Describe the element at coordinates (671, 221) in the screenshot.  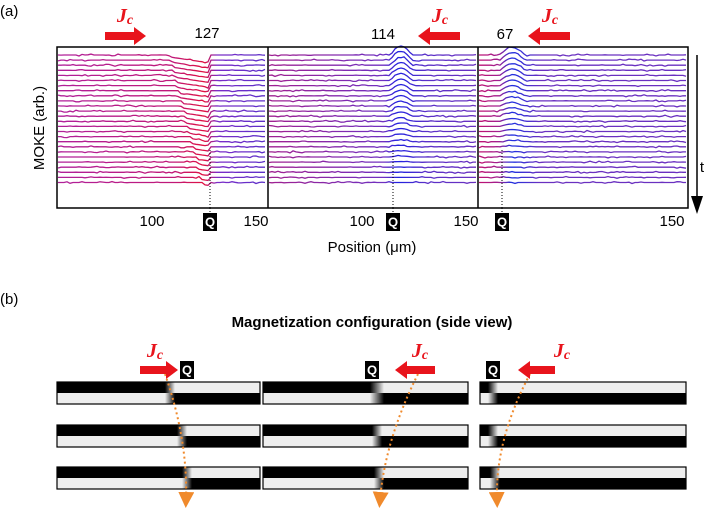
I see `x-tick-label: 150` at that location.